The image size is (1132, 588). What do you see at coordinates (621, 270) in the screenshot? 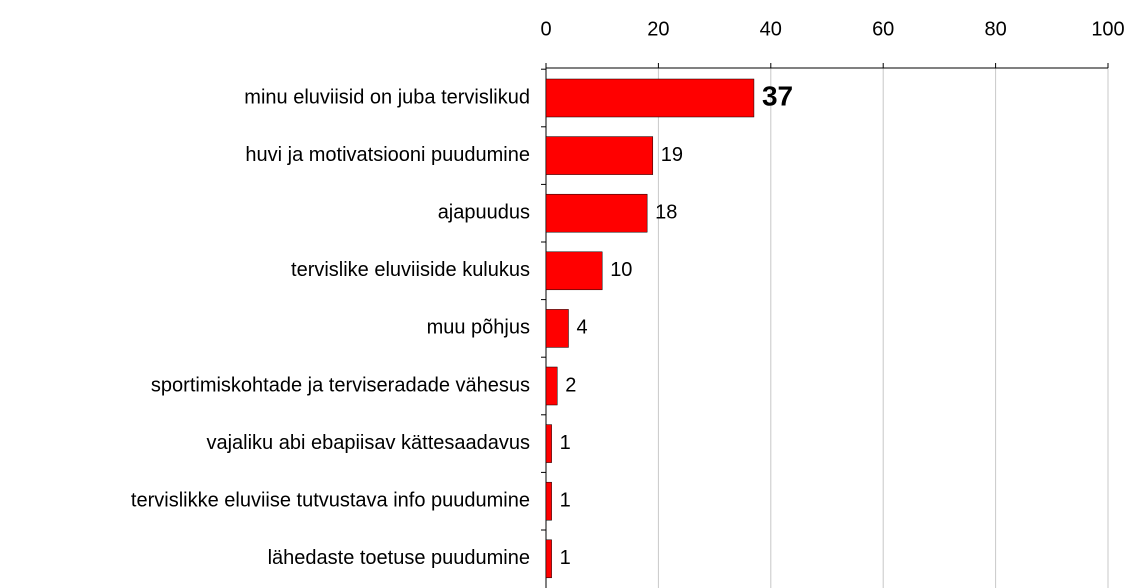
I see `value-label: 10` at bounding box center [621, 270].